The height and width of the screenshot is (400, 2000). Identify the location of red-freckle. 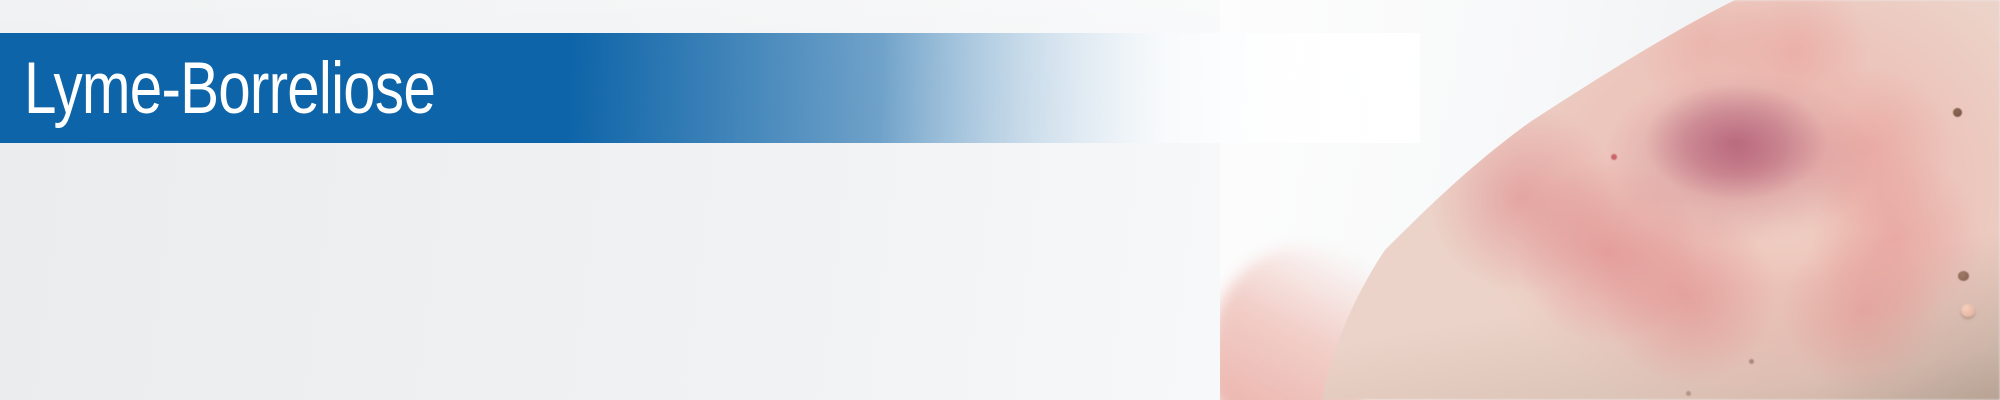
(1614, 157).